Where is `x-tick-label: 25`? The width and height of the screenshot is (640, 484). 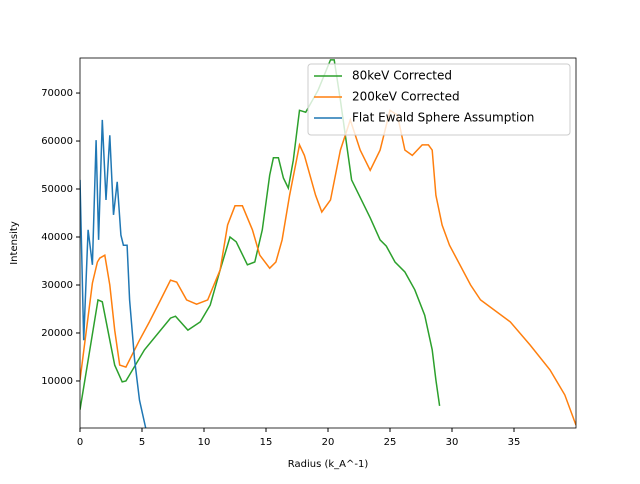 x-tick-label: 25 is located at coordinates (390, 442).